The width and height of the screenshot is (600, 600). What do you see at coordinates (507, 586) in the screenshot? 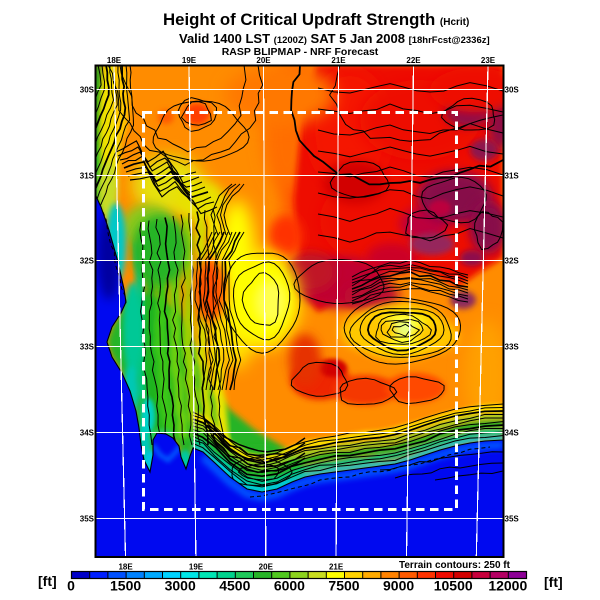
I see `svg-text: 12000` at bounding box center [507, 586].